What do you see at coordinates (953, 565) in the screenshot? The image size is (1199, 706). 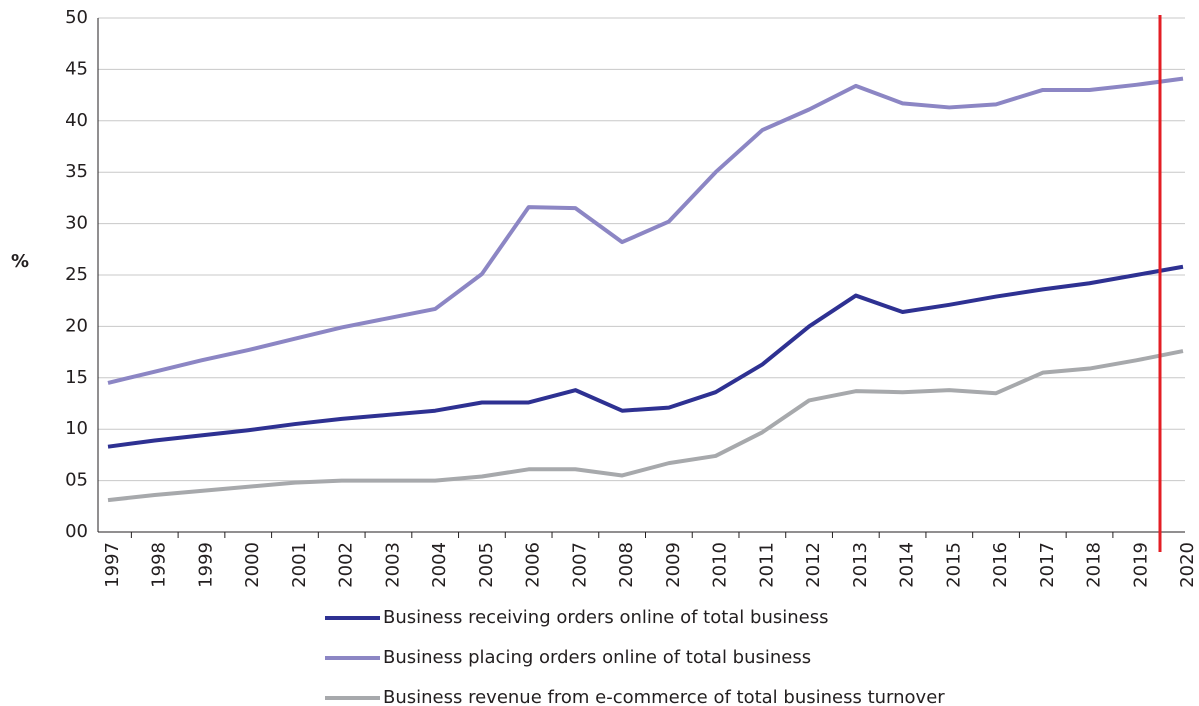 I see `x-tick-label: 2015` at bounding box center [953, 565].